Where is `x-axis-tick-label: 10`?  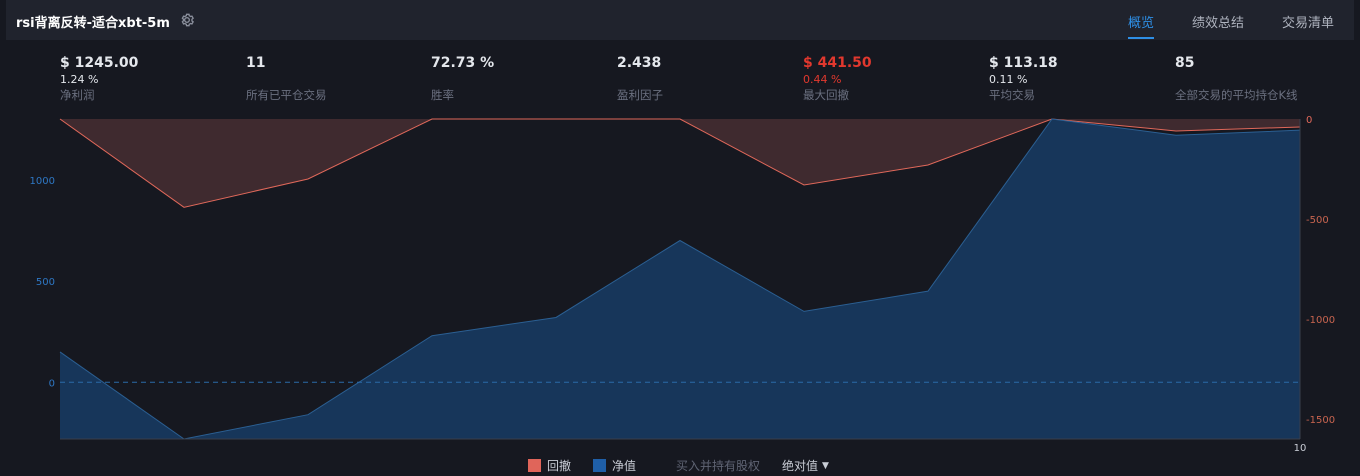 x-axis-tick-label: 10 is located at coordinates (1300, 448).